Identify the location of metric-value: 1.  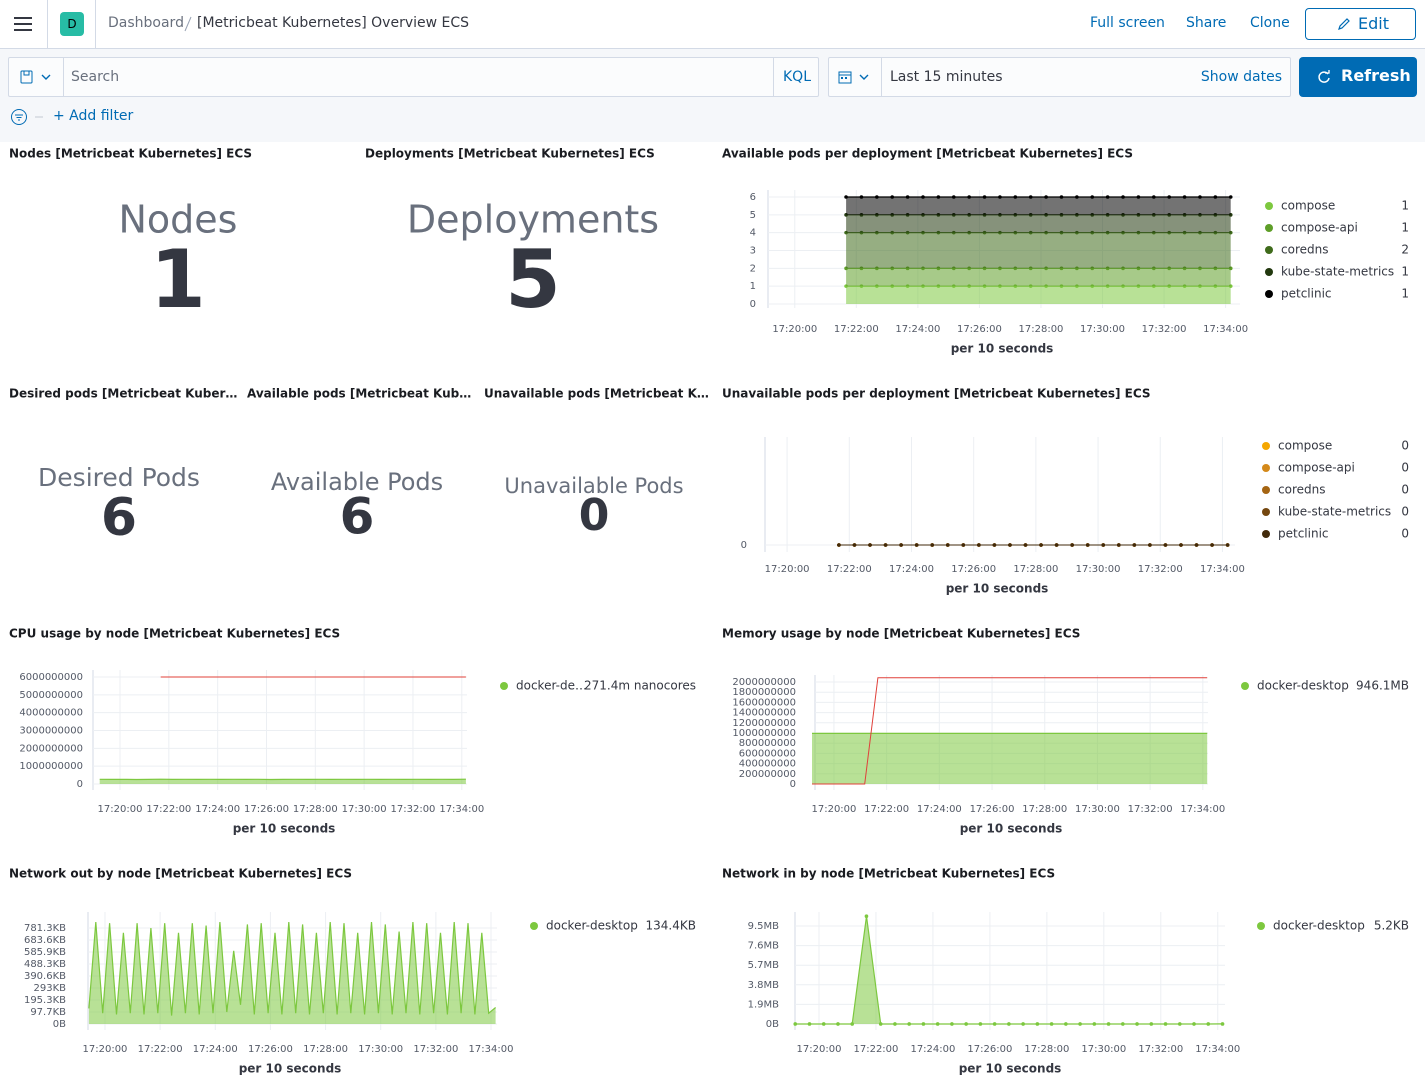
(178, 279).